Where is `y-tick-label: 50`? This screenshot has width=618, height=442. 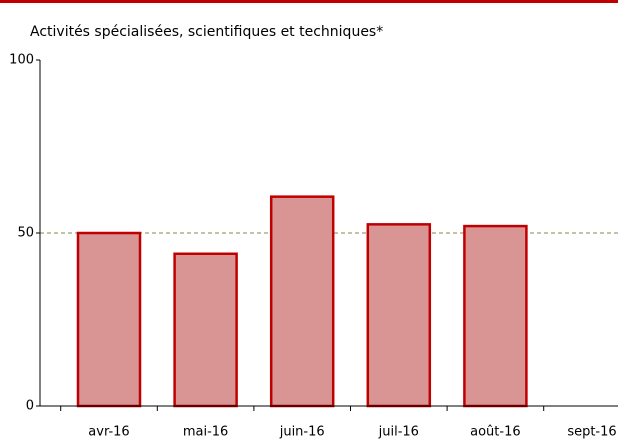
y-tick-label: 50 is located at coordinates (25, 233).